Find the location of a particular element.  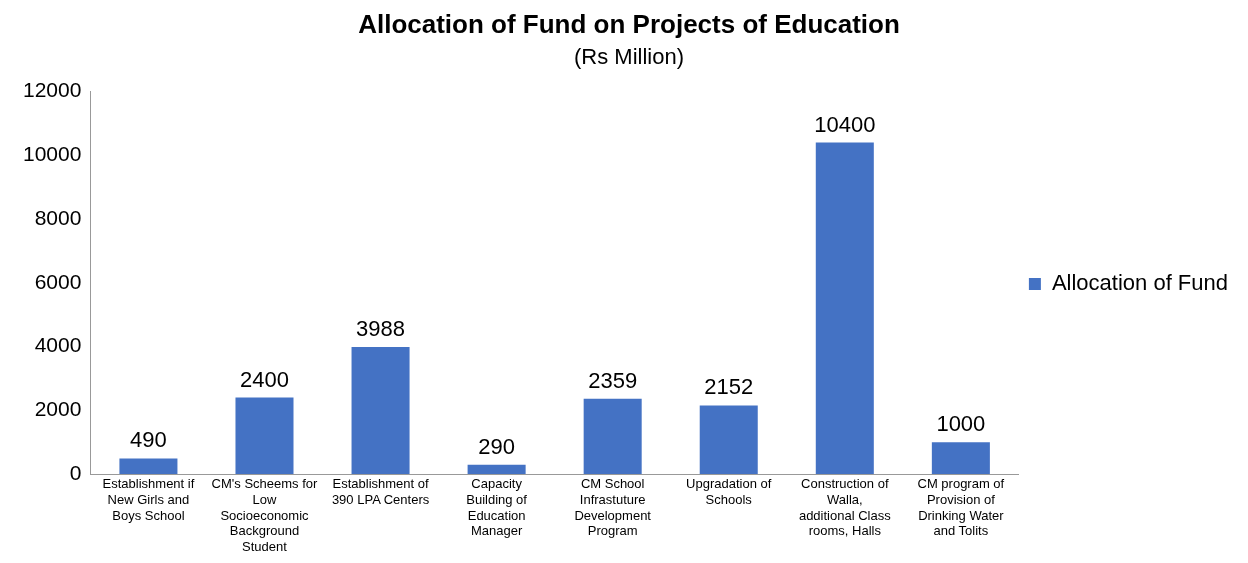

y-tick-label: 4000 is located at coordinates (58, 345).